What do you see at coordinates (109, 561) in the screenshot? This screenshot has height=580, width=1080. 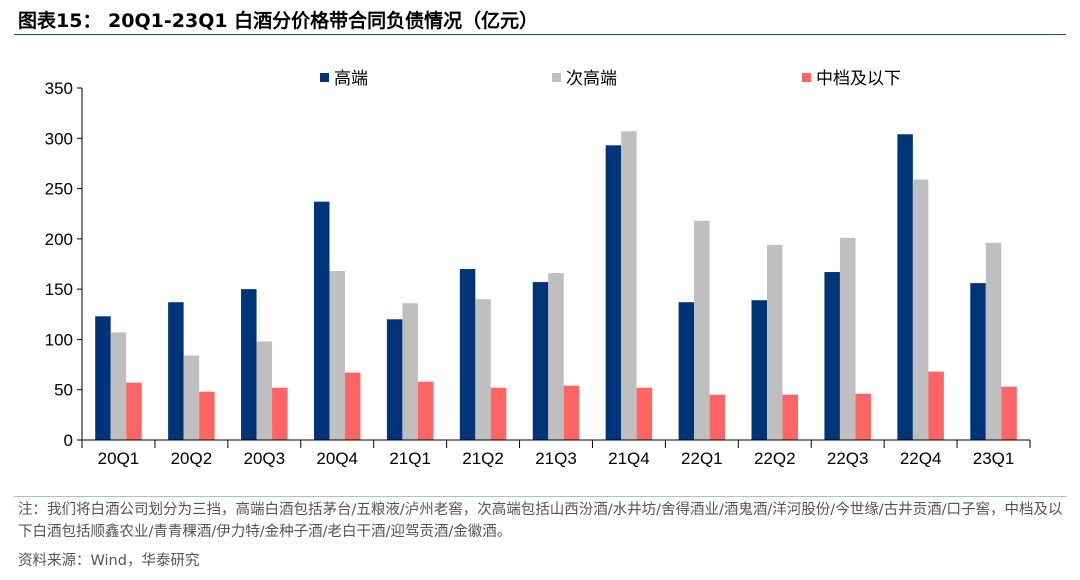 I see `chart-source: 资料来源：Wind，华泰研究` at bounding box center [109, 561].